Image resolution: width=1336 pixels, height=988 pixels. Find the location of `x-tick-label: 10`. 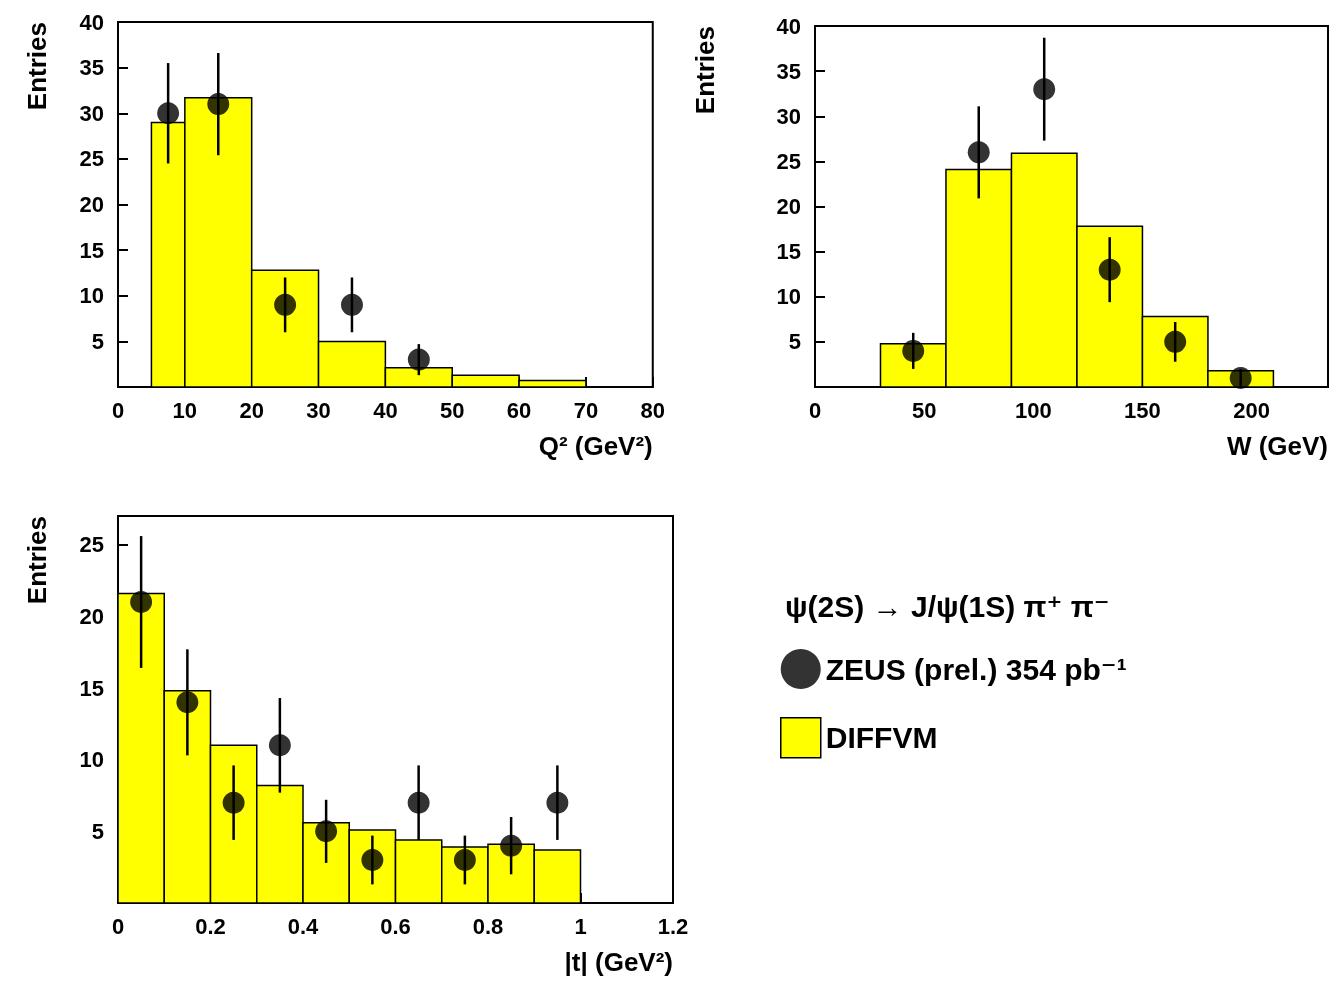

x-tick-label: 10 is located at coordinates (185, 410).